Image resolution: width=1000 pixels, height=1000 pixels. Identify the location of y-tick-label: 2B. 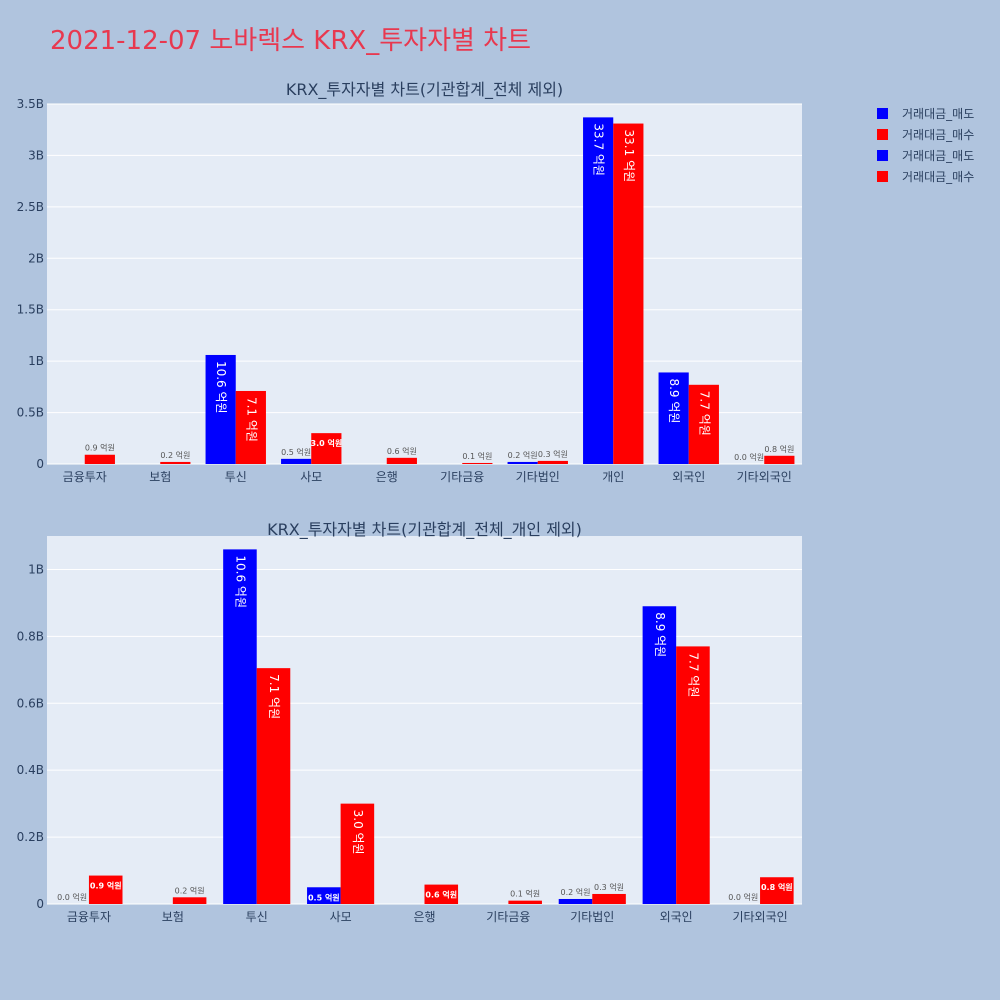
(36, 258).